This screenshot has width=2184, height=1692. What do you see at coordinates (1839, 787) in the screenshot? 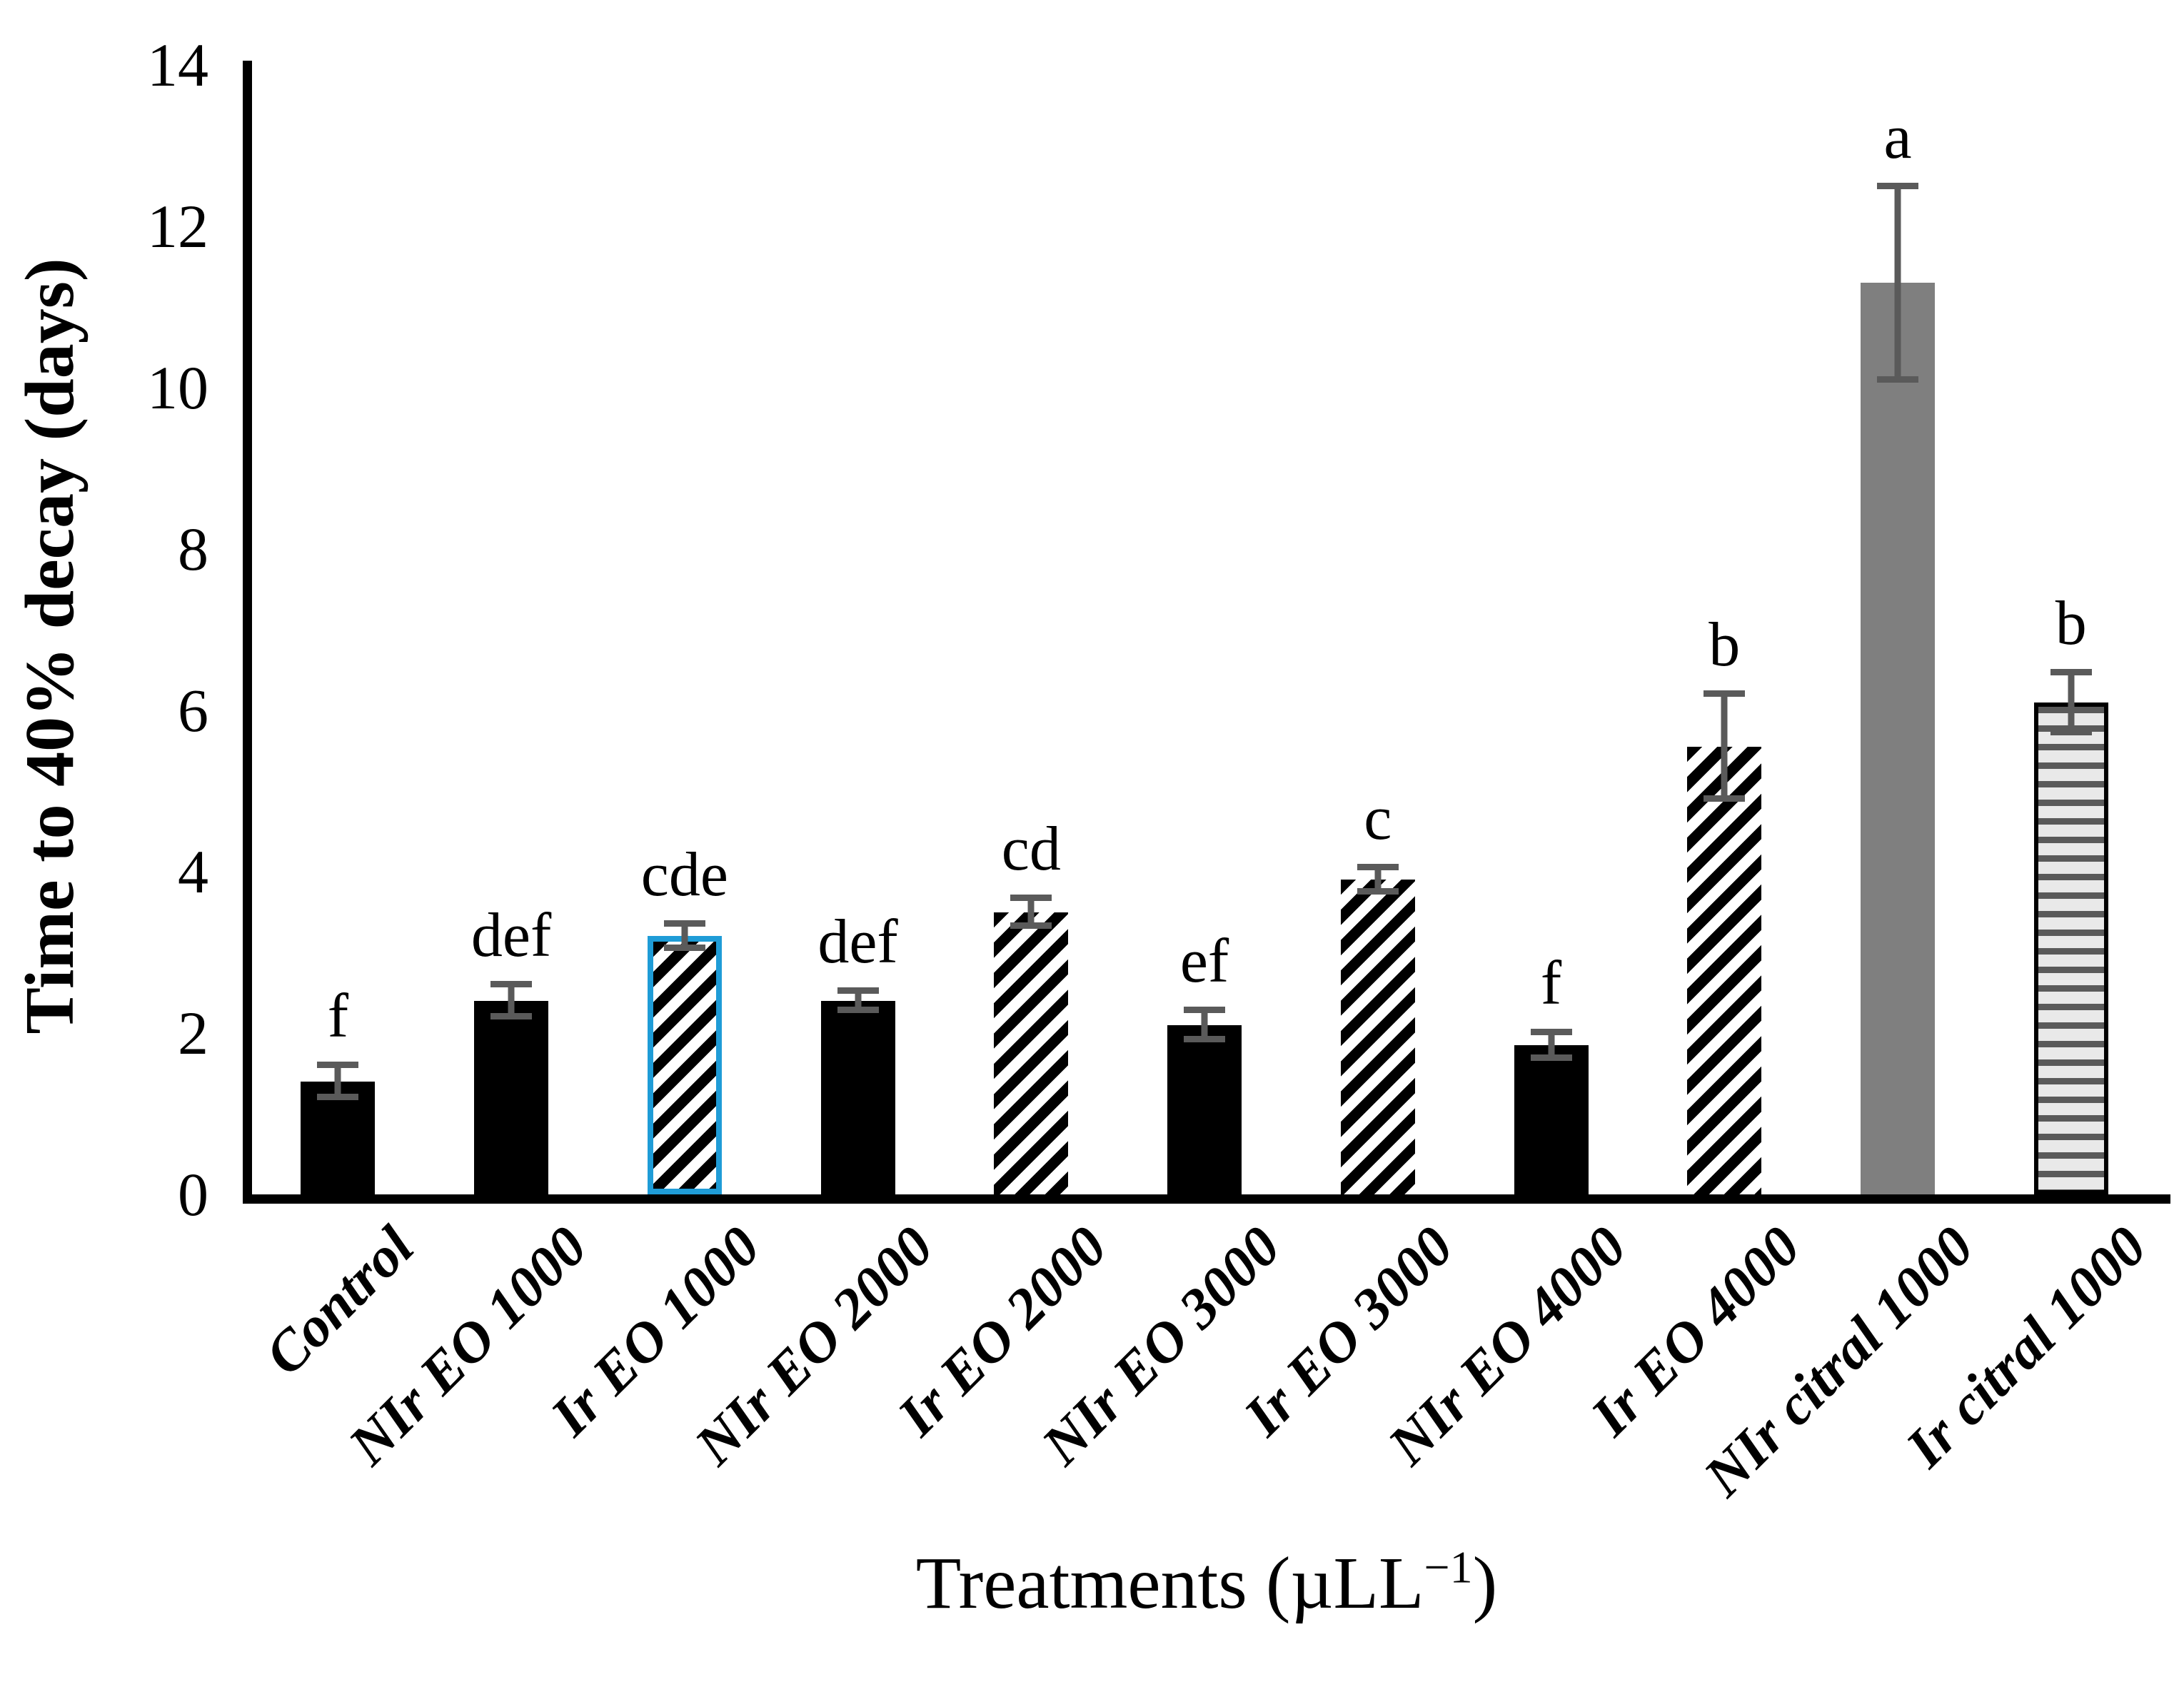
I see `bar-slot: a NIr citral 1000` at bounding box center [1839, 787].